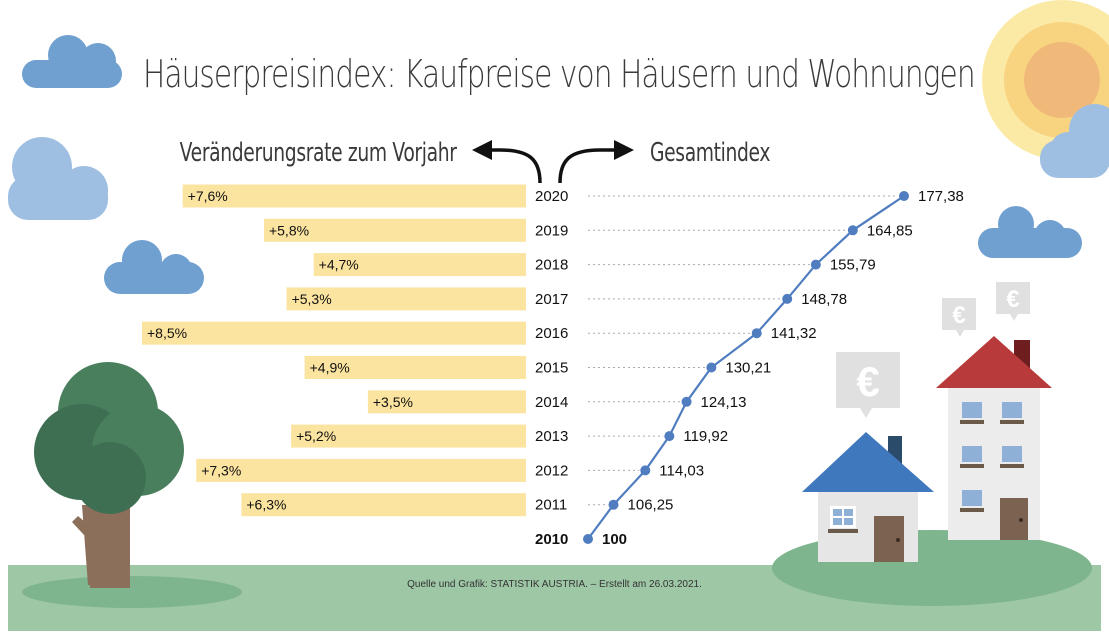  Describe the element at coordinates (890, 230) in the screenshot. I see `index-value-label: 164,85` at that location.